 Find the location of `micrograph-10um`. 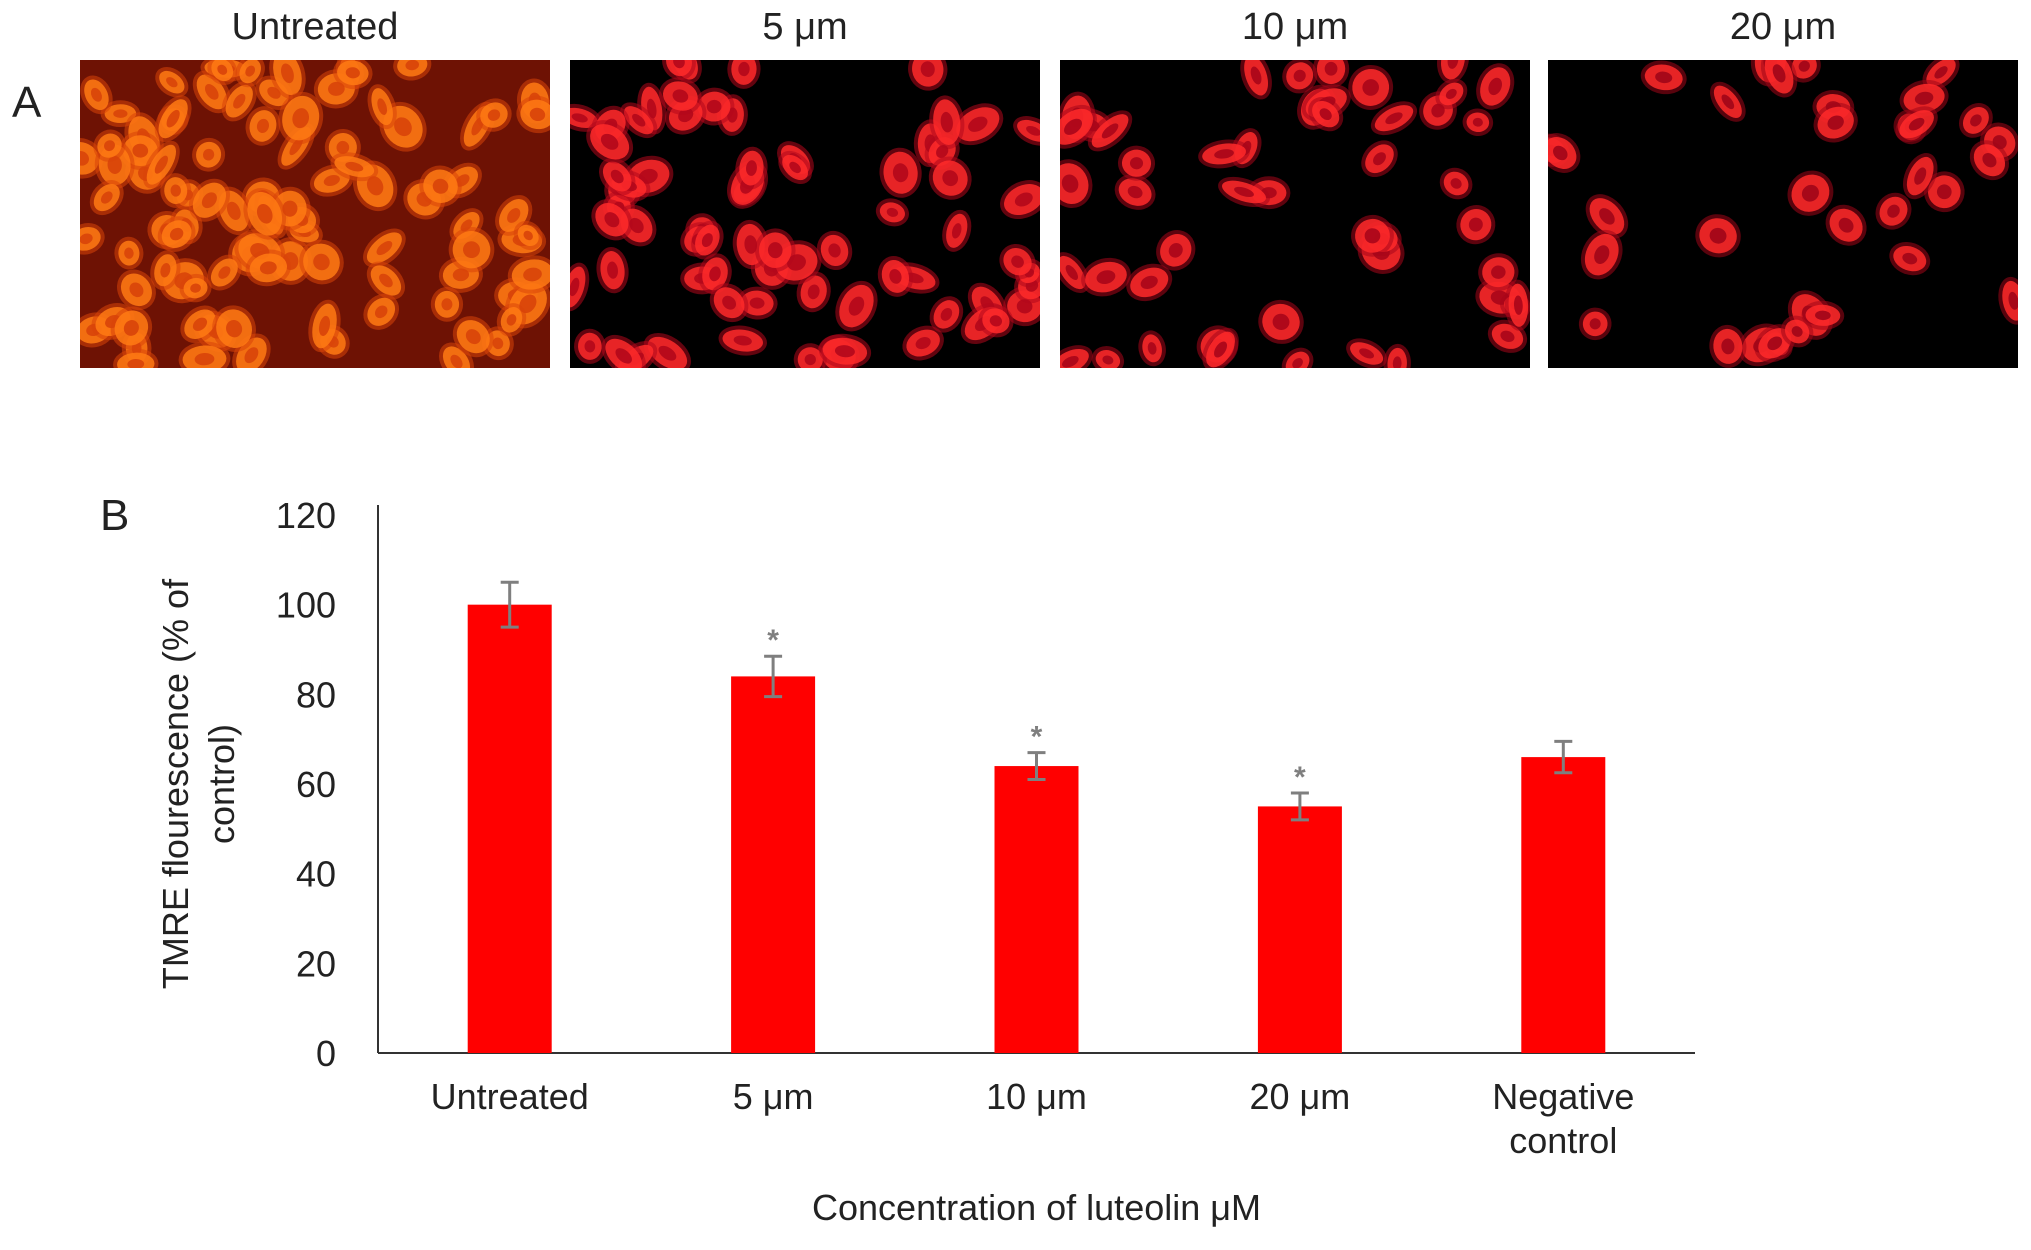

micrograph-10um is located at coordinates (1295, 214).